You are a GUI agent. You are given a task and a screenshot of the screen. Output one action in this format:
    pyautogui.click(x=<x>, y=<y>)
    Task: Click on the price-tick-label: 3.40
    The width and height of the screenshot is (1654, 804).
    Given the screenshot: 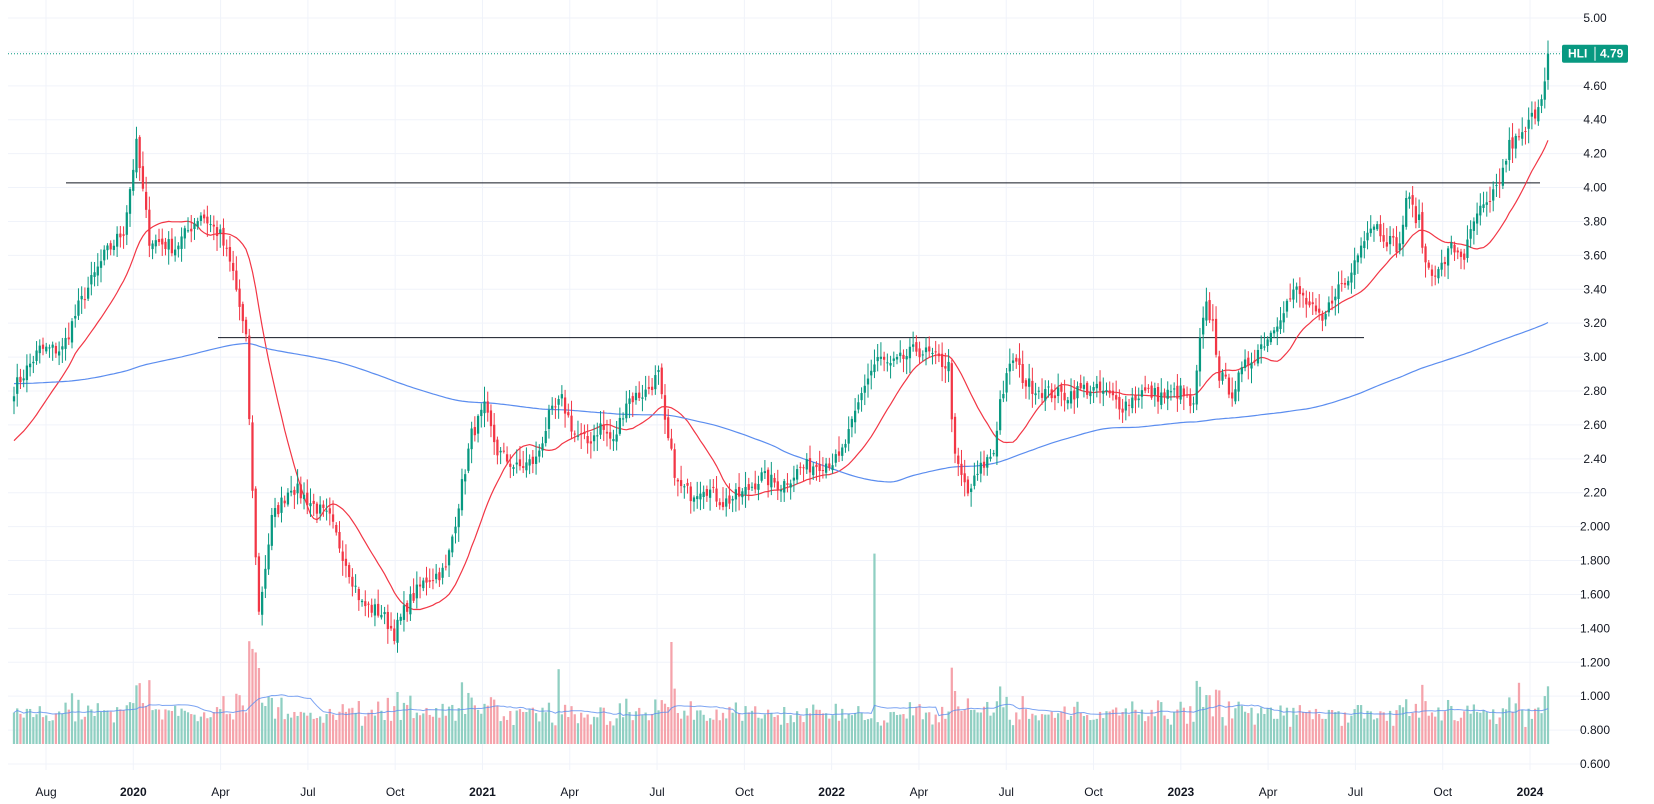 What is the action you would take?
    pyautogui.click(x=1595, y=289)
    